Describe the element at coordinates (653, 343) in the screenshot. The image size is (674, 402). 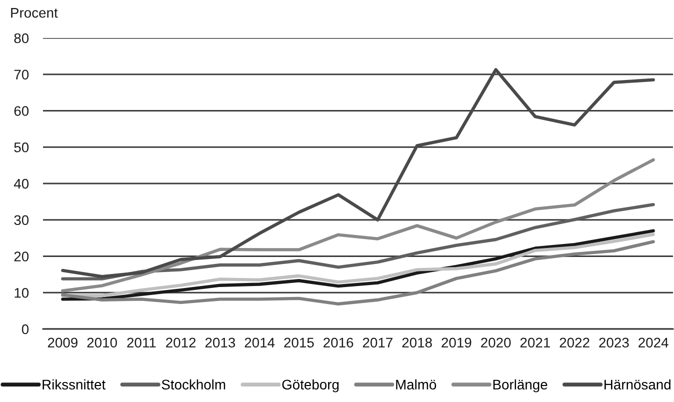
I see `x-tick-label: 2024` at that location.